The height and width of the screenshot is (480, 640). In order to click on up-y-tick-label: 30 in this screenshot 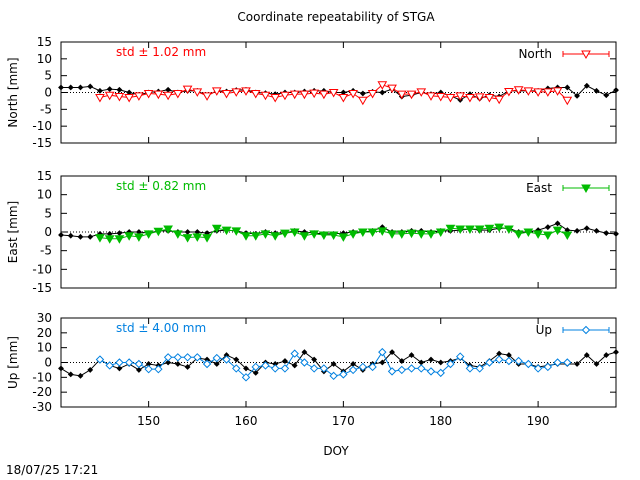, I will do `click(44, 318)`.